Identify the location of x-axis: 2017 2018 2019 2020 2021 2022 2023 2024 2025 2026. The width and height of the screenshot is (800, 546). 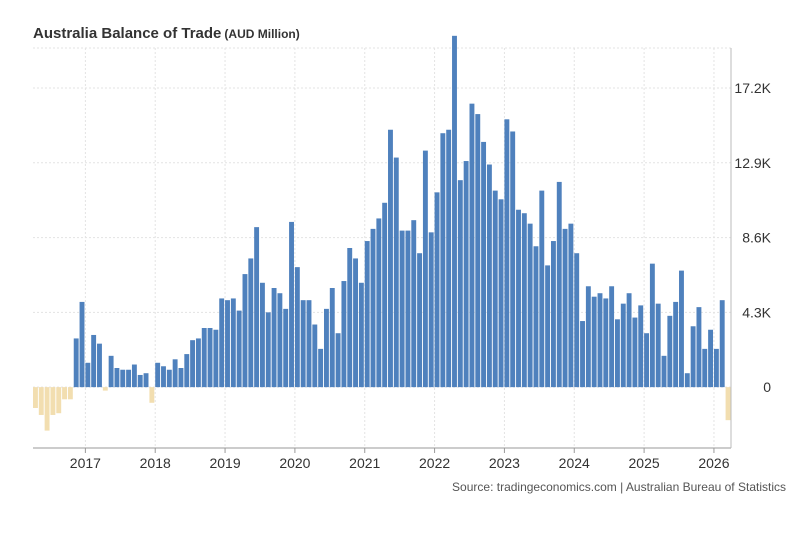
(382, 459).